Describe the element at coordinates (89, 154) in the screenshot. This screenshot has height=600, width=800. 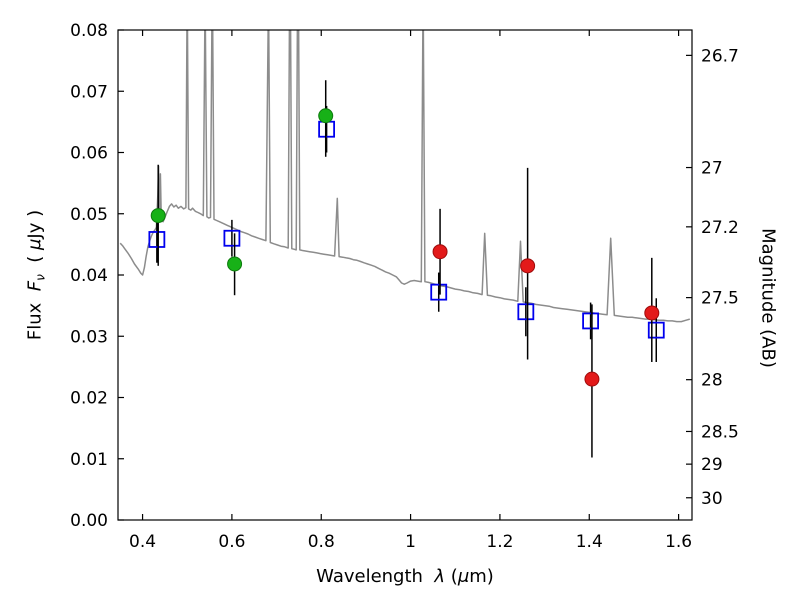
I see `y-left-tick-label: 0.06` at that location.